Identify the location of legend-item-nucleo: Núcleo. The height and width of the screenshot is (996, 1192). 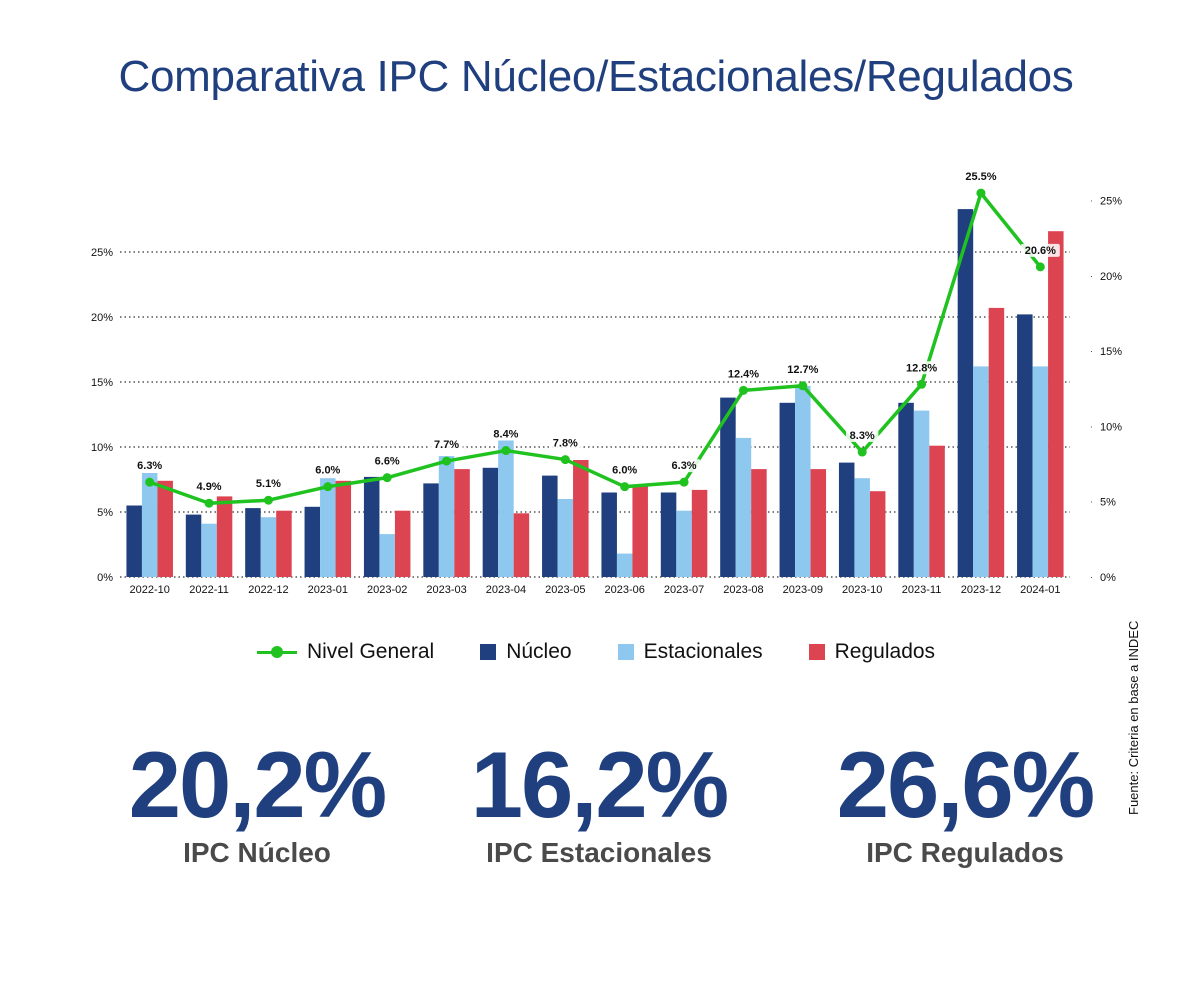
(526, 652).